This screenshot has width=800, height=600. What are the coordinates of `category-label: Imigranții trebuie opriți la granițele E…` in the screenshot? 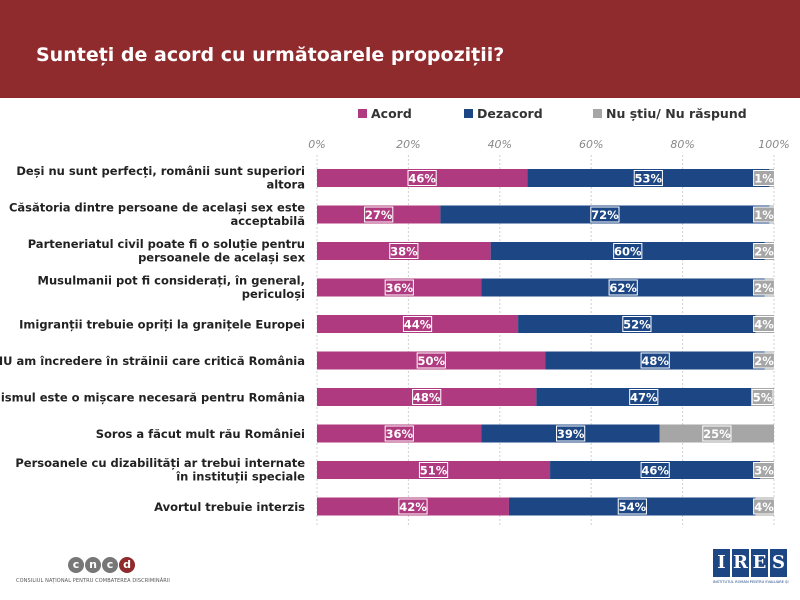 It's located at (162, 325).